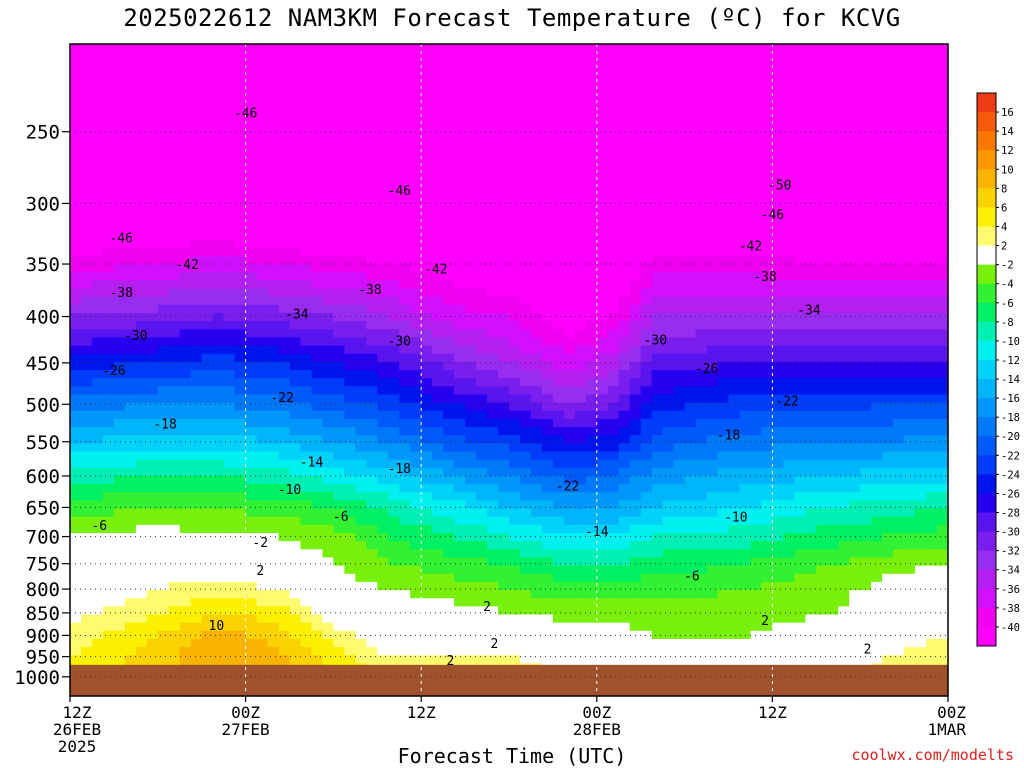 This screenshot has height=768, width=1024. Describe the element at coordinates (260, 571) in the screenshot. I see `contour-label: 2` at that location.